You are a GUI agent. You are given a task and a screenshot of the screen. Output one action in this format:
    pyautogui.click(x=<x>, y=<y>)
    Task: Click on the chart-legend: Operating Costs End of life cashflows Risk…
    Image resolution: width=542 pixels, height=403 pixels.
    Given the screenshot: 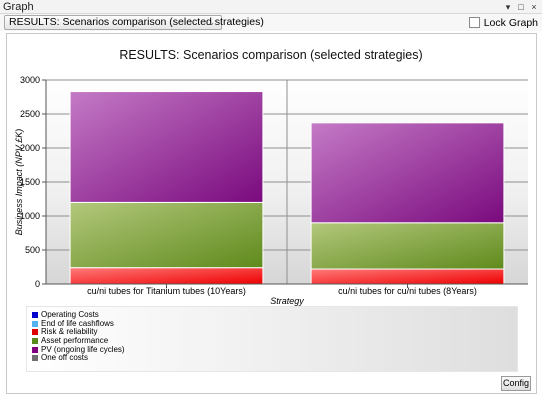 What is the action you would take?
    pyautogui.click(x=272, y=339)
    